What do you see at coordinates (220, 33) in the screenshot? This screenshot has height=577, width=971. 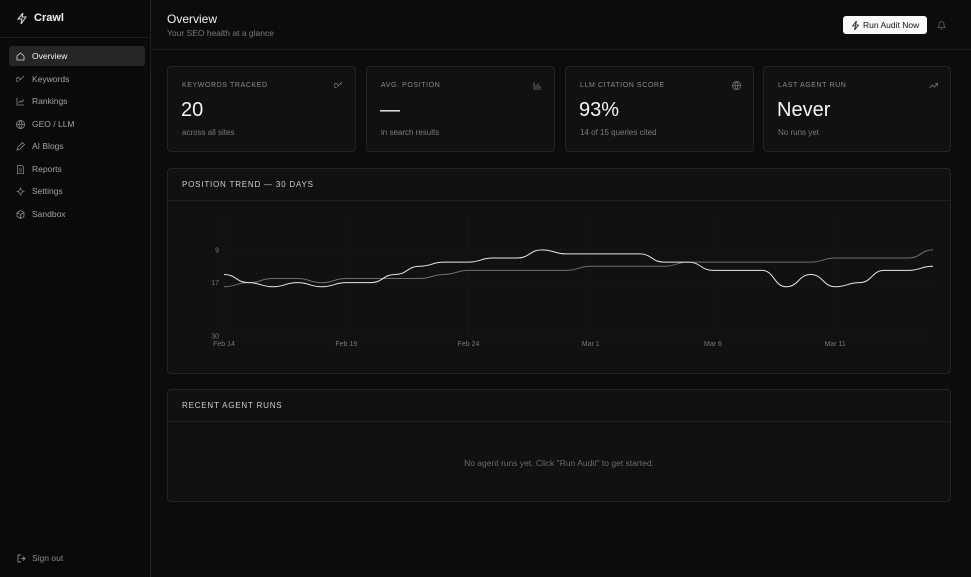 I see `page-subtitle: Your SEO health at a glance` at bounding box center [220, 33].